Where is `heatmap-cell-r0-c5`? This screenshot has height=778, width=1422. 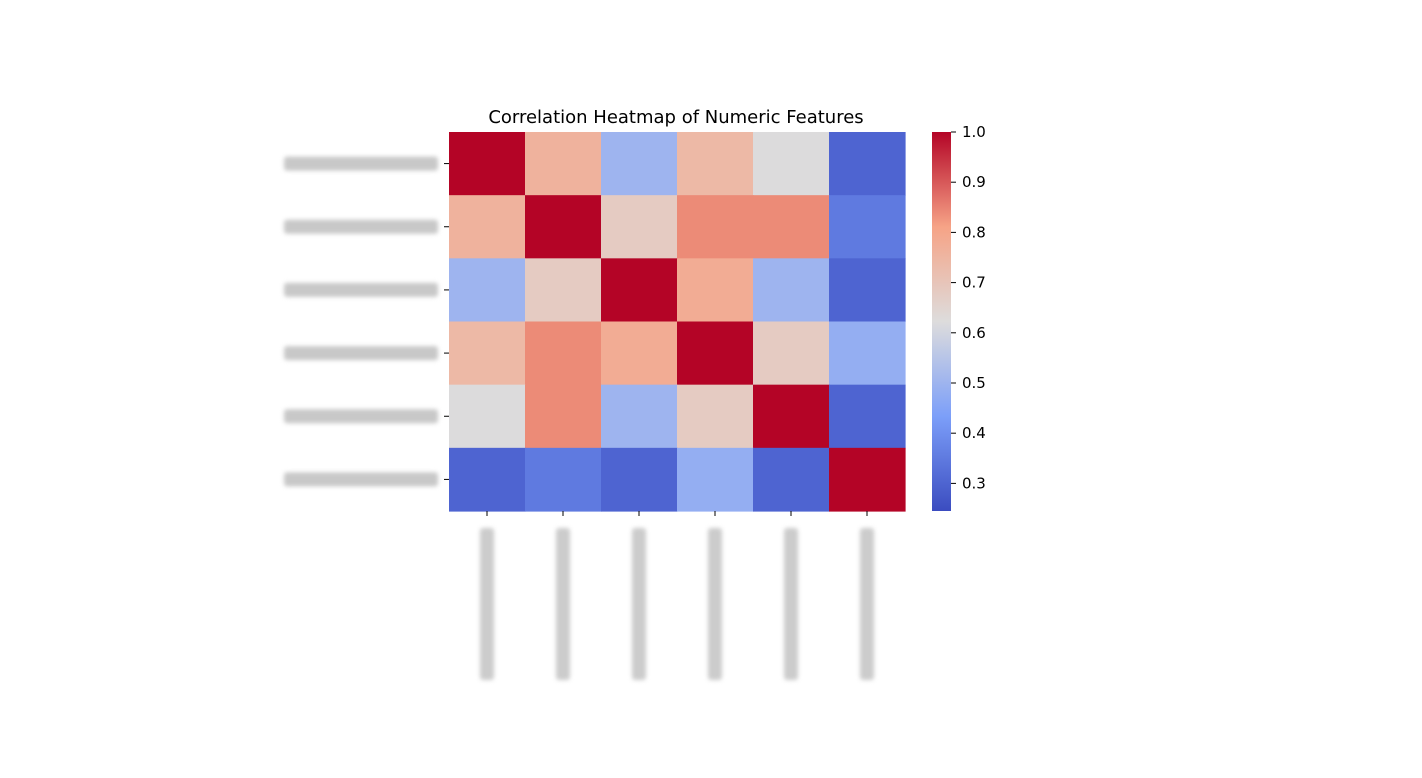
heatmap-cell-r0-c5 is located at coordinates (867, 164).